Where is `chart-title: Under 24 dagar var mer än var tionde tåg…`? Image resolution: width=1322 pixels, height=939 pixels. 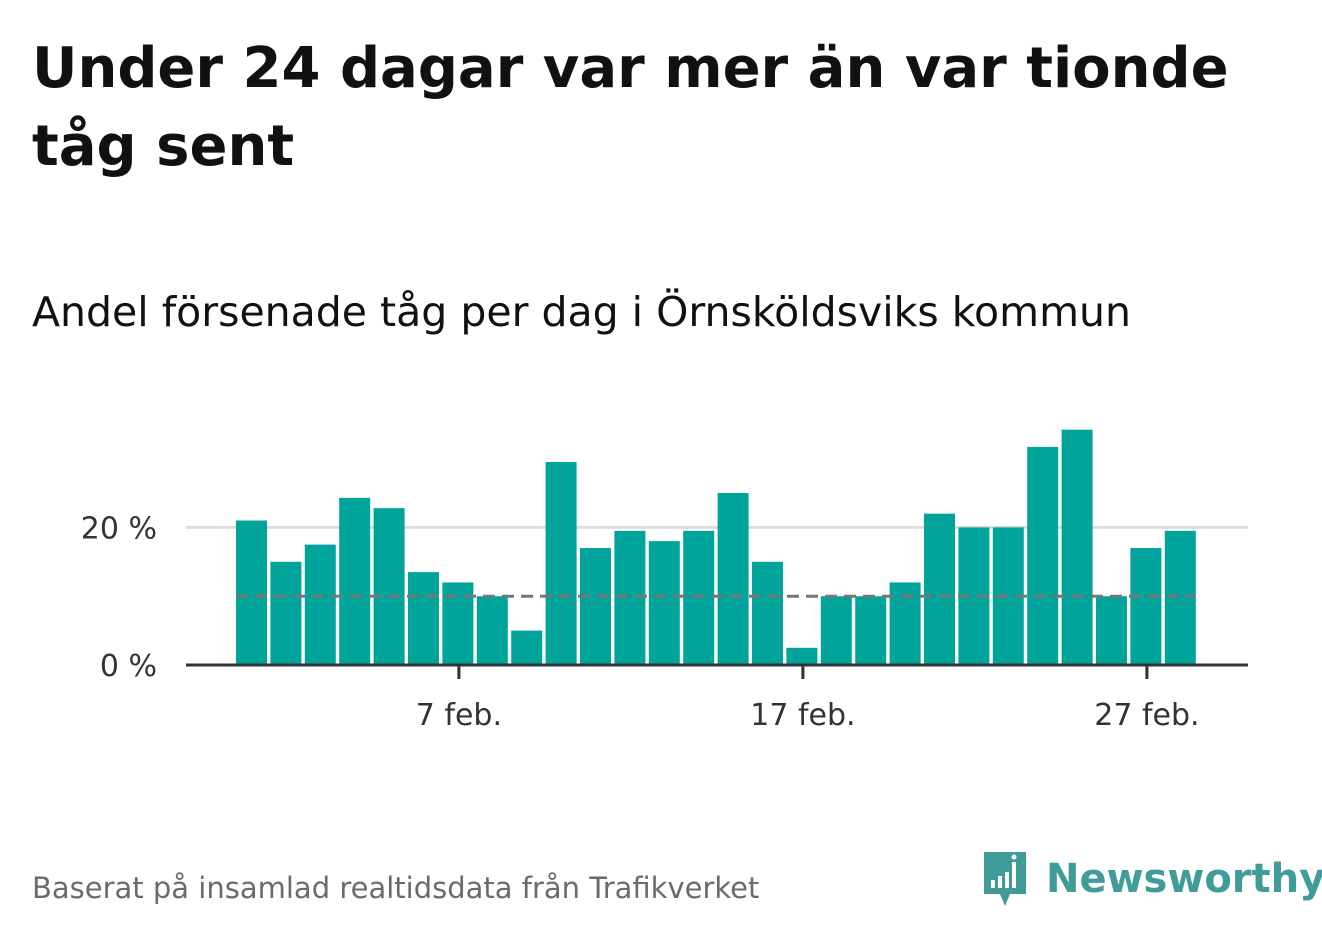
chart-title: Under 24 dagar var mer än var tionde tåg… is located at coordinates (630, 107).